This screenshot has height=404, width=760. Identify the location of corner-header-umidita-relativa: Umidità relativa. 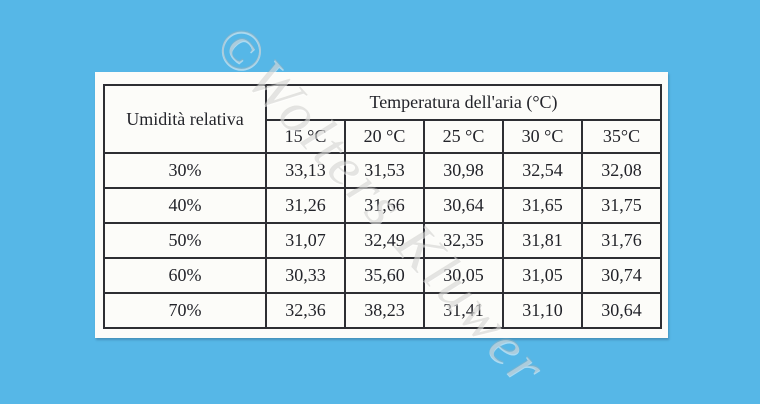
(185, 119).